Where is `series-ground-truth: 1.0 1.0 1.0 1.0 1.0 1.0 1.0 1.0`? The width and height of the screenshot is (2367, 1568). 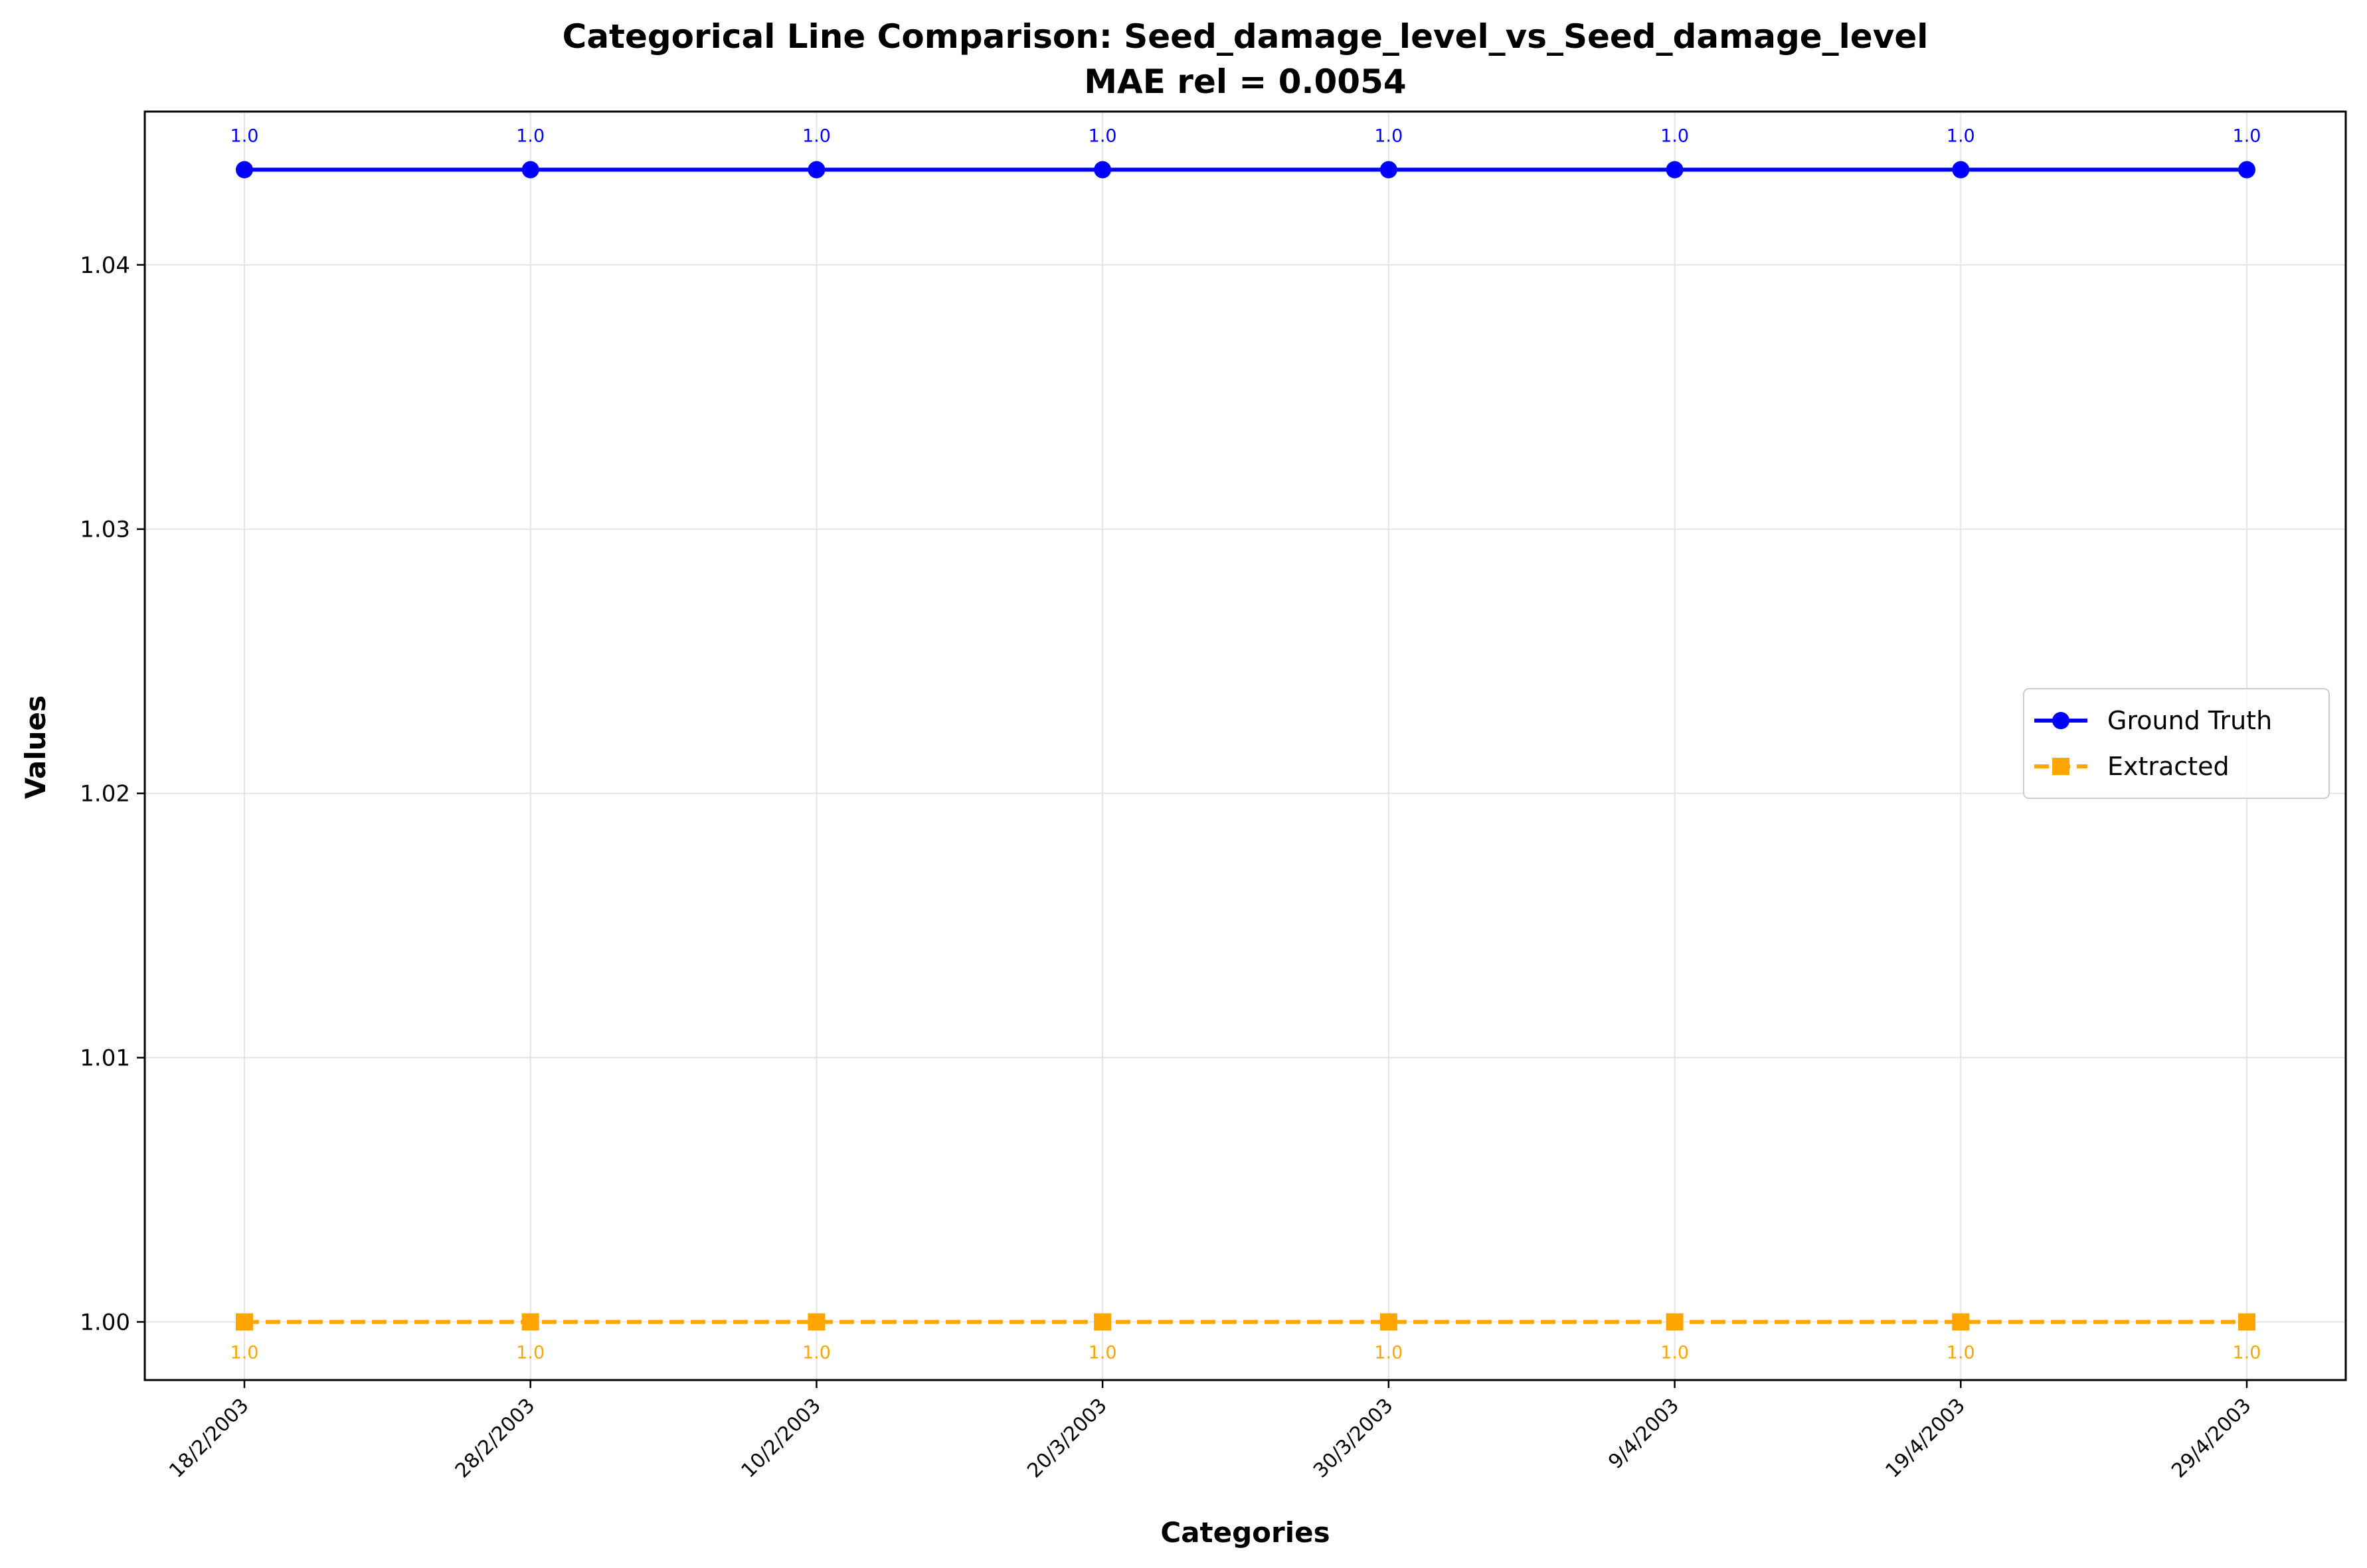 series-ground-truth: 1.0 1.0 1.0 1.0 1.0 1.0 1.0 1.0 is located at coordinates (1245, 152).